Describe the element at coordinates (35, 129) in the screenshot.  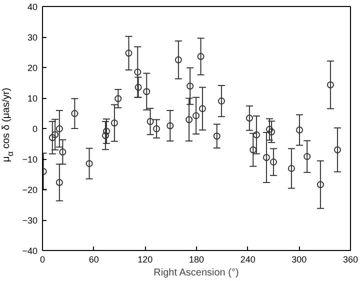
I see `y-tick-label: 0` at that location.